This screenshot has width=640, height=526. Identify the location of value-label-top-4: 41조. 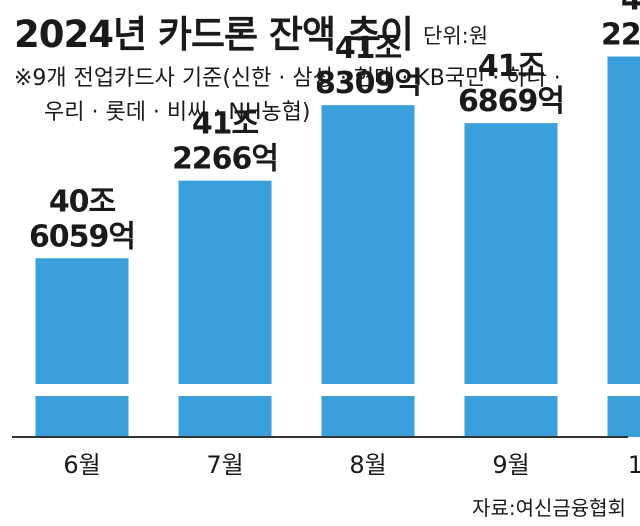
(511, 66).